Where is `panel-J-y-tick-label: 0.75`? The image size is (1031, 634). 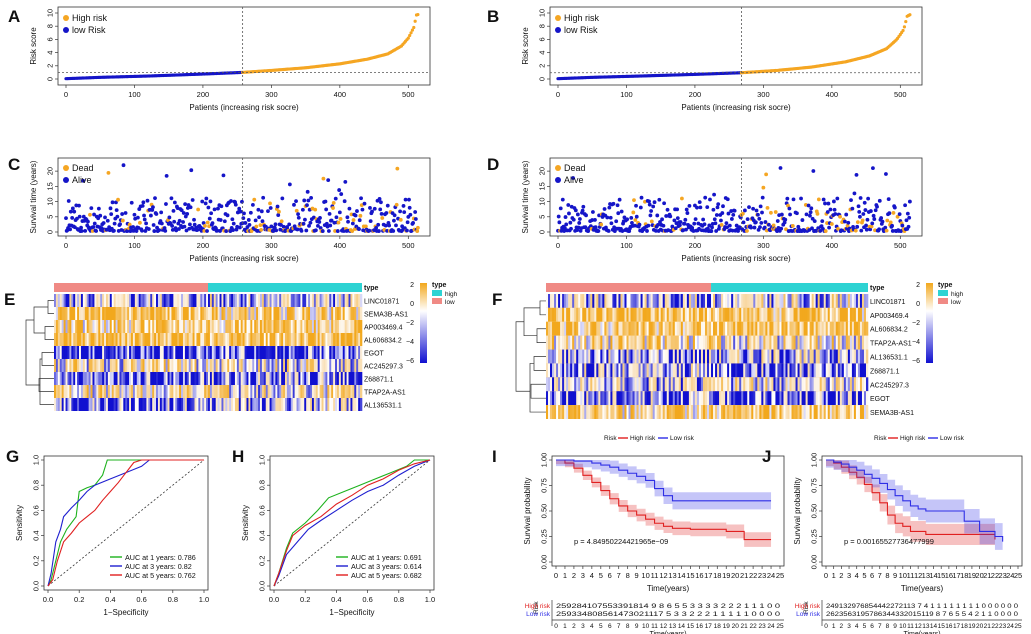
panel-J-y-tick-label: 0.75 is located at coordinates (814, 485).